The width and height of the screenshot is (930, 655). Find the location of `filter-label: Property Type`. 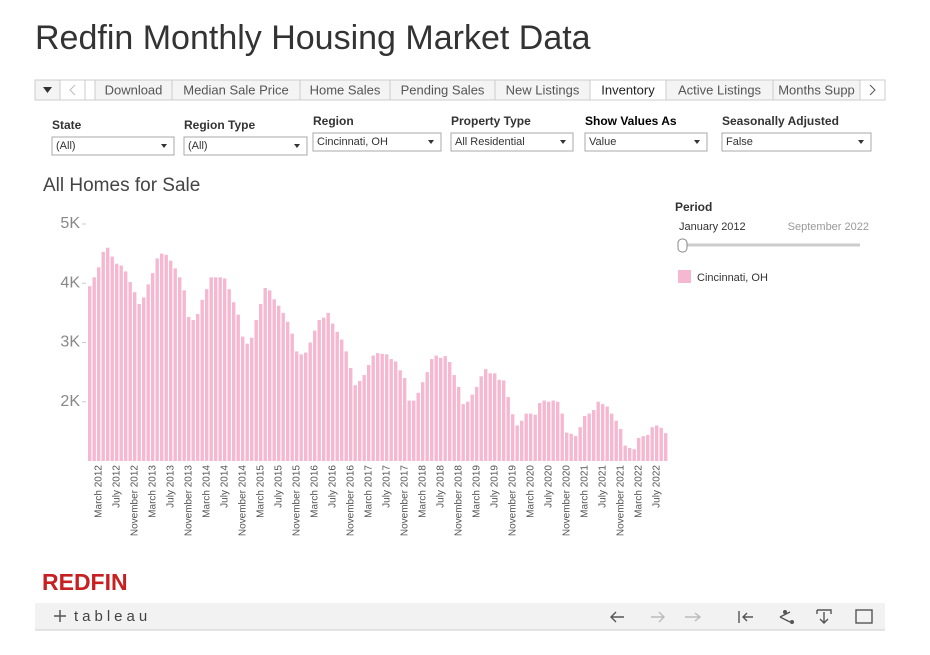

filter-label: Property Type is located at coordinates (491, 121).